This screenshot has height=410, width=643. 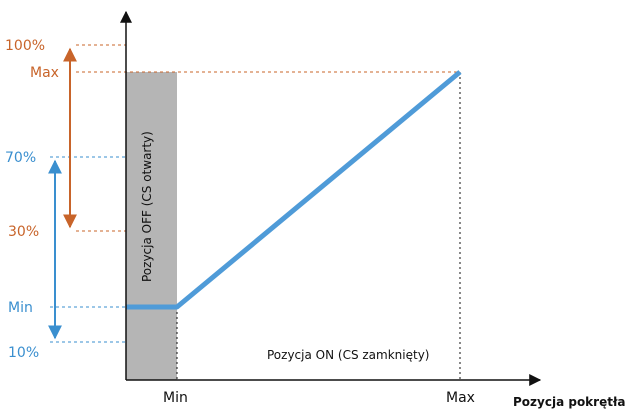 What do you see at coordinates (348, 355) in the screenshot?
I see `on-zone-label: Pozycja ON (CS zamknięty)` at bounding box center [348, 355].